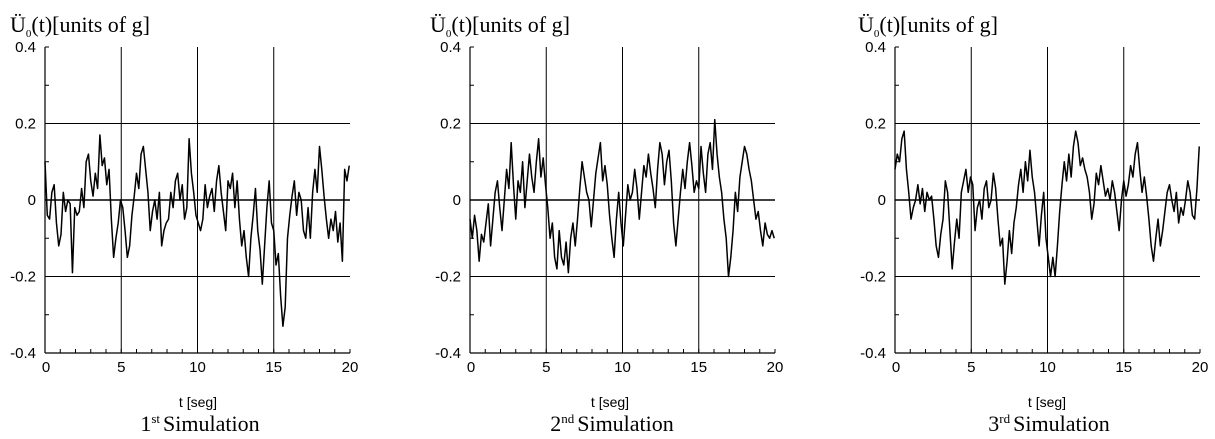  What do you see at coordinates (1048, 423) in the screenshot?
I see `panel-caption: 3rd Simulation` at bounding box center [1048, 423].